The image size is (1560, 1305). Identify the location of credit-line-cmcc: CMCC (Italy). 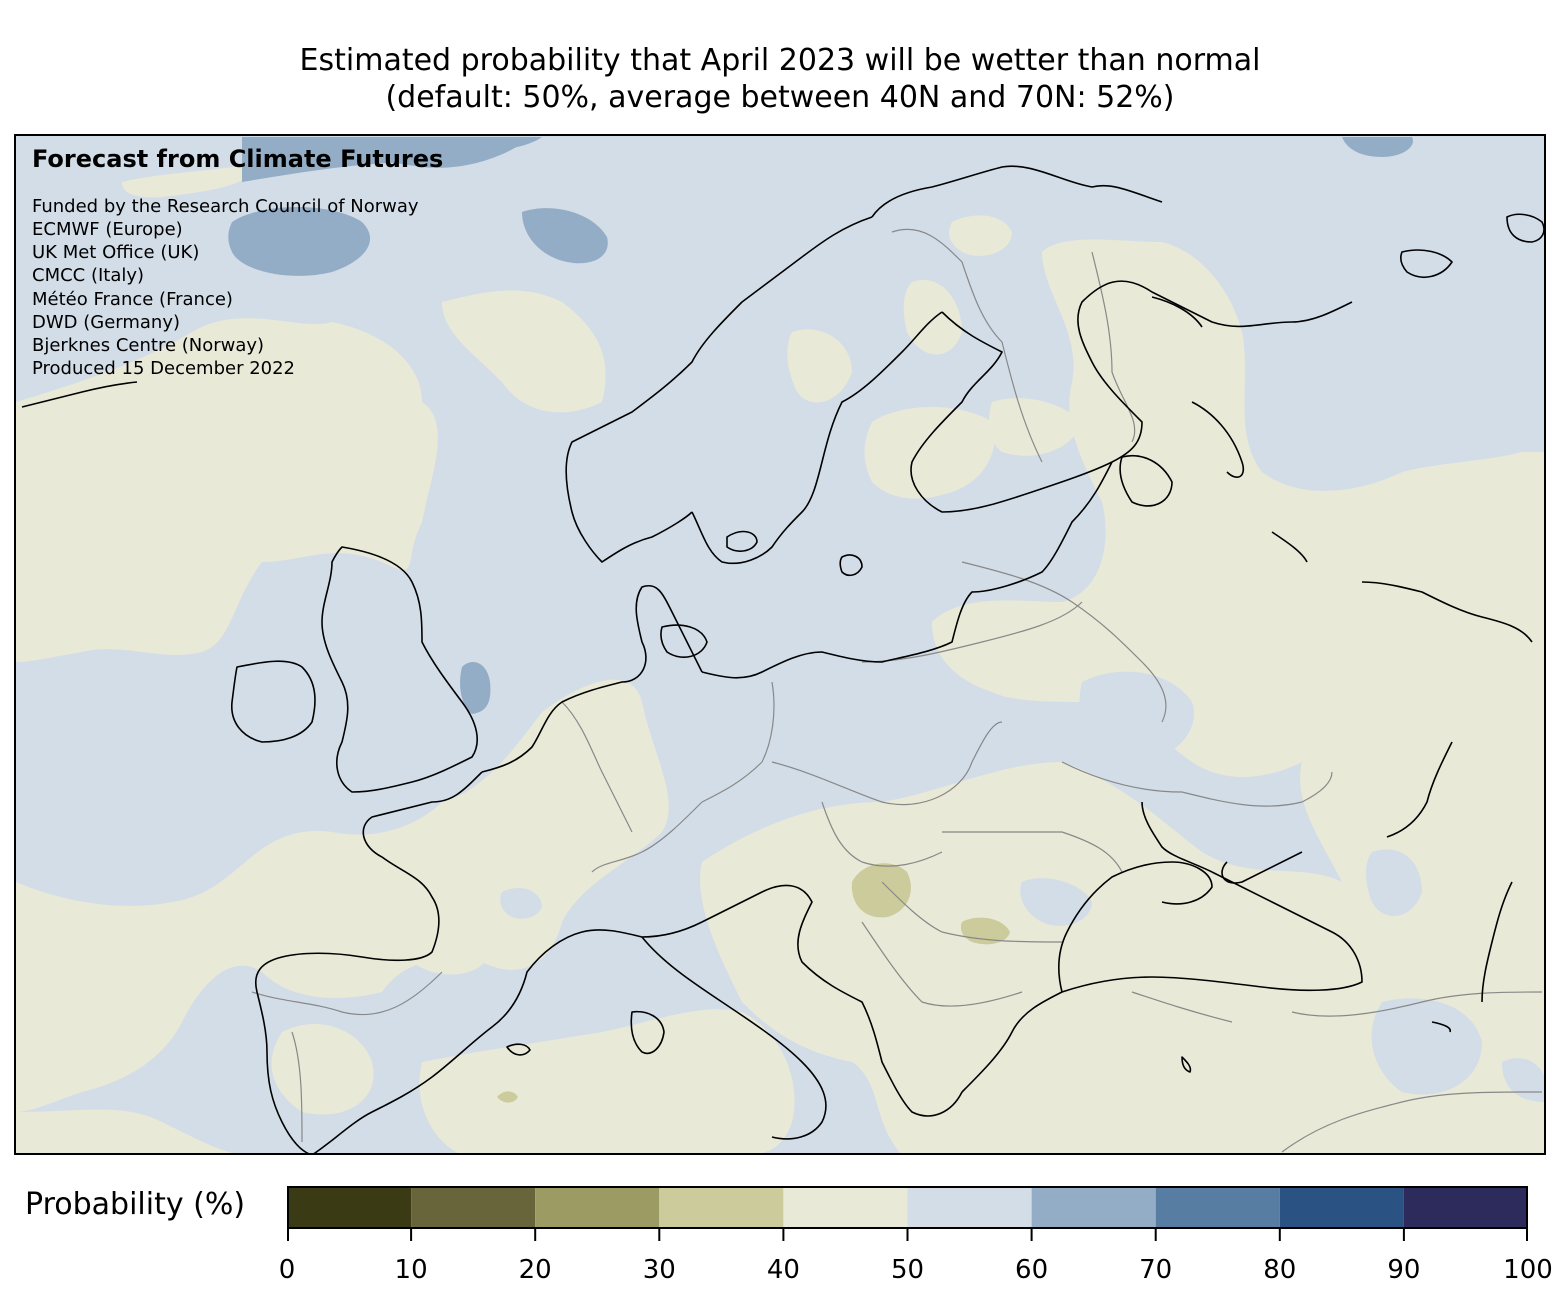
(88, 275).